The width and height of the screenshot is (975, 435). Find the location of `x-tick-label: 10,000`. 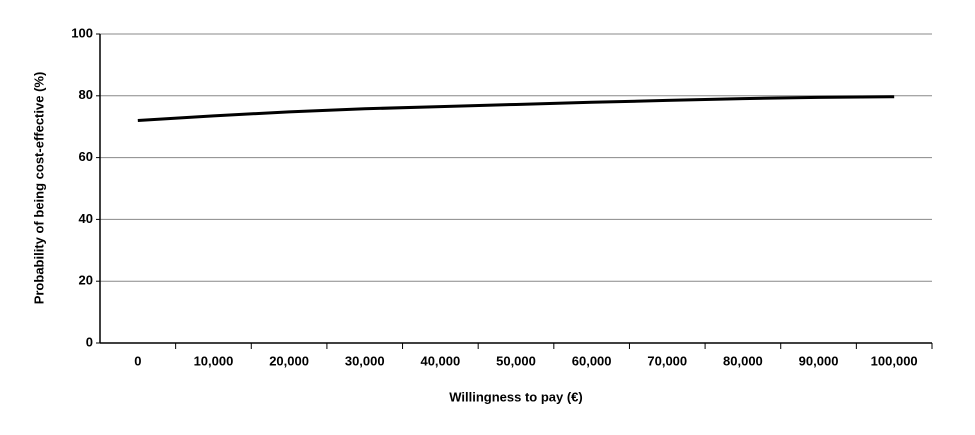

x-tick-label: 10,000 is located at coordinates (214, 360).